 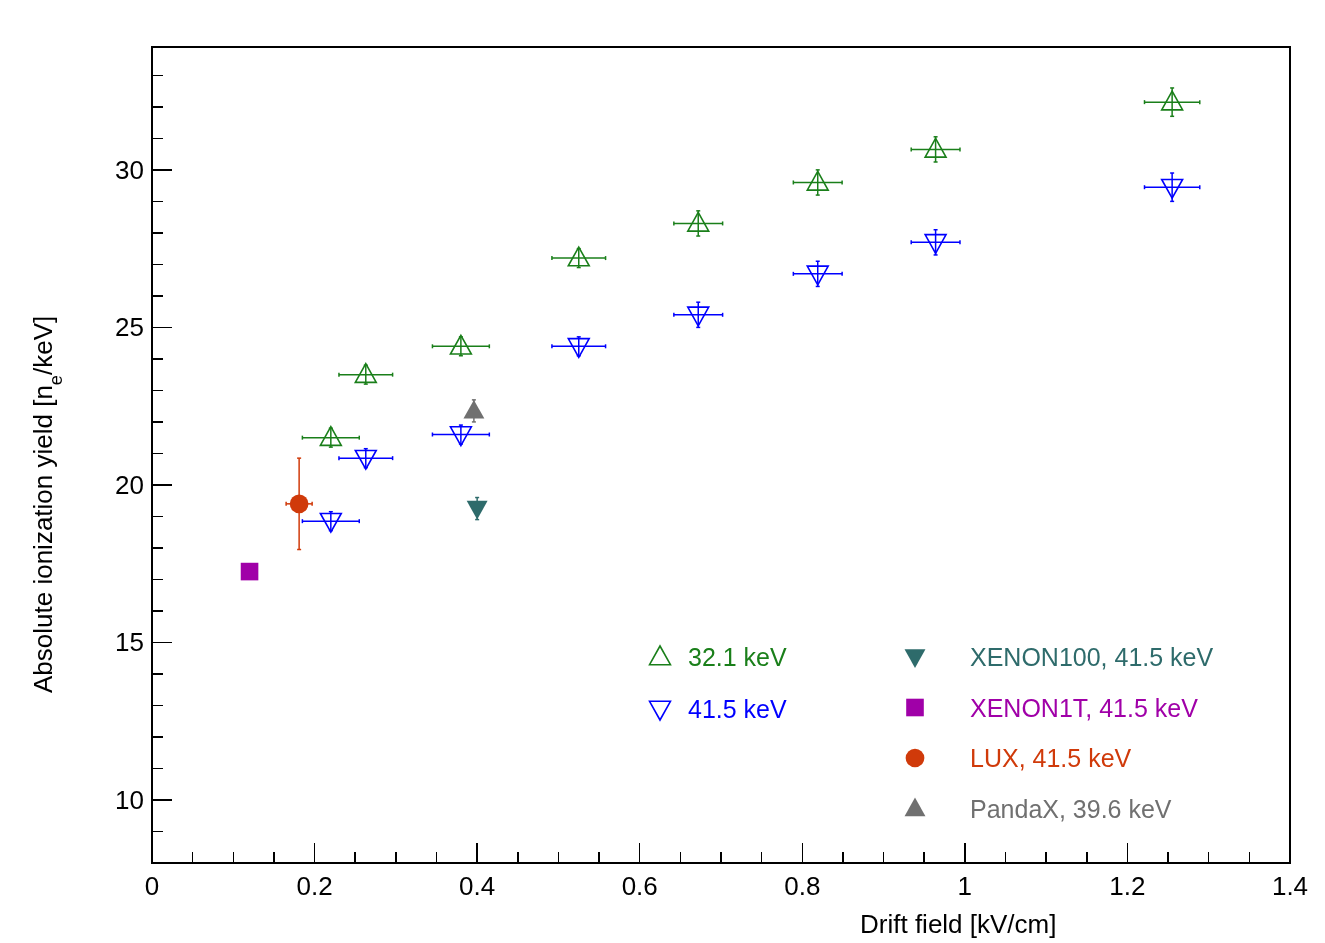 What do you see at coordinates (1127, 886) in the screenshot?
I see `x-tick-label: 1.2` at bounding box center [1127, 886].